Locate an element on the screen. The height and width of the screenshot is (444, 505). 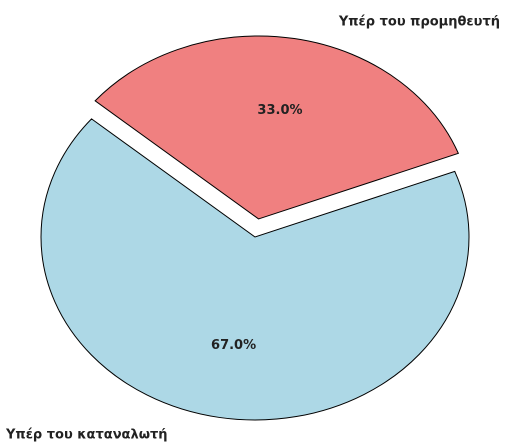
percent-label: 67.0% is located at coordinates (233, 345).